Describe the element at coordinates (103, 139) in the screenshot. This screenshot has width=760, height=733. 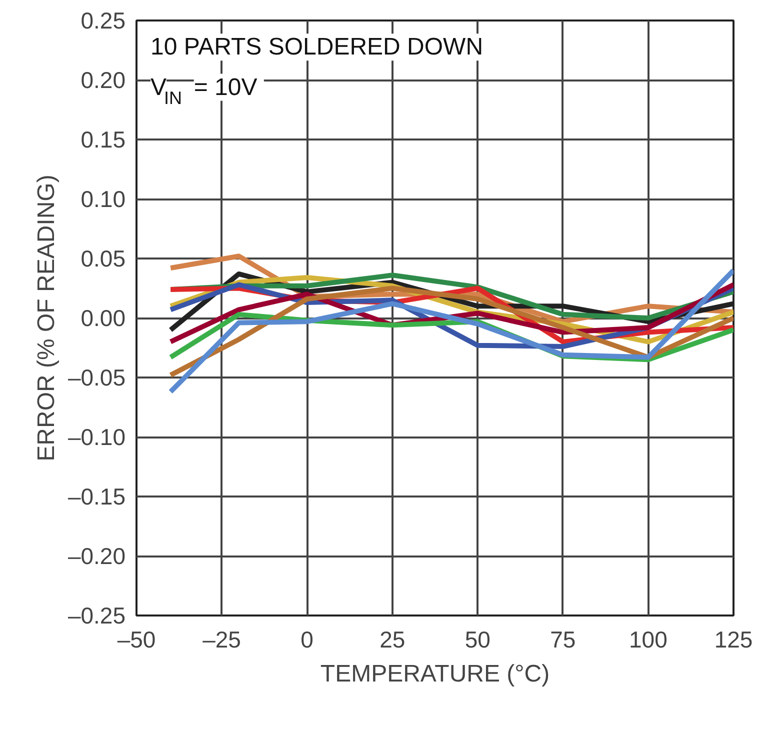
I see `y-tick-label: 0.15` at that location.